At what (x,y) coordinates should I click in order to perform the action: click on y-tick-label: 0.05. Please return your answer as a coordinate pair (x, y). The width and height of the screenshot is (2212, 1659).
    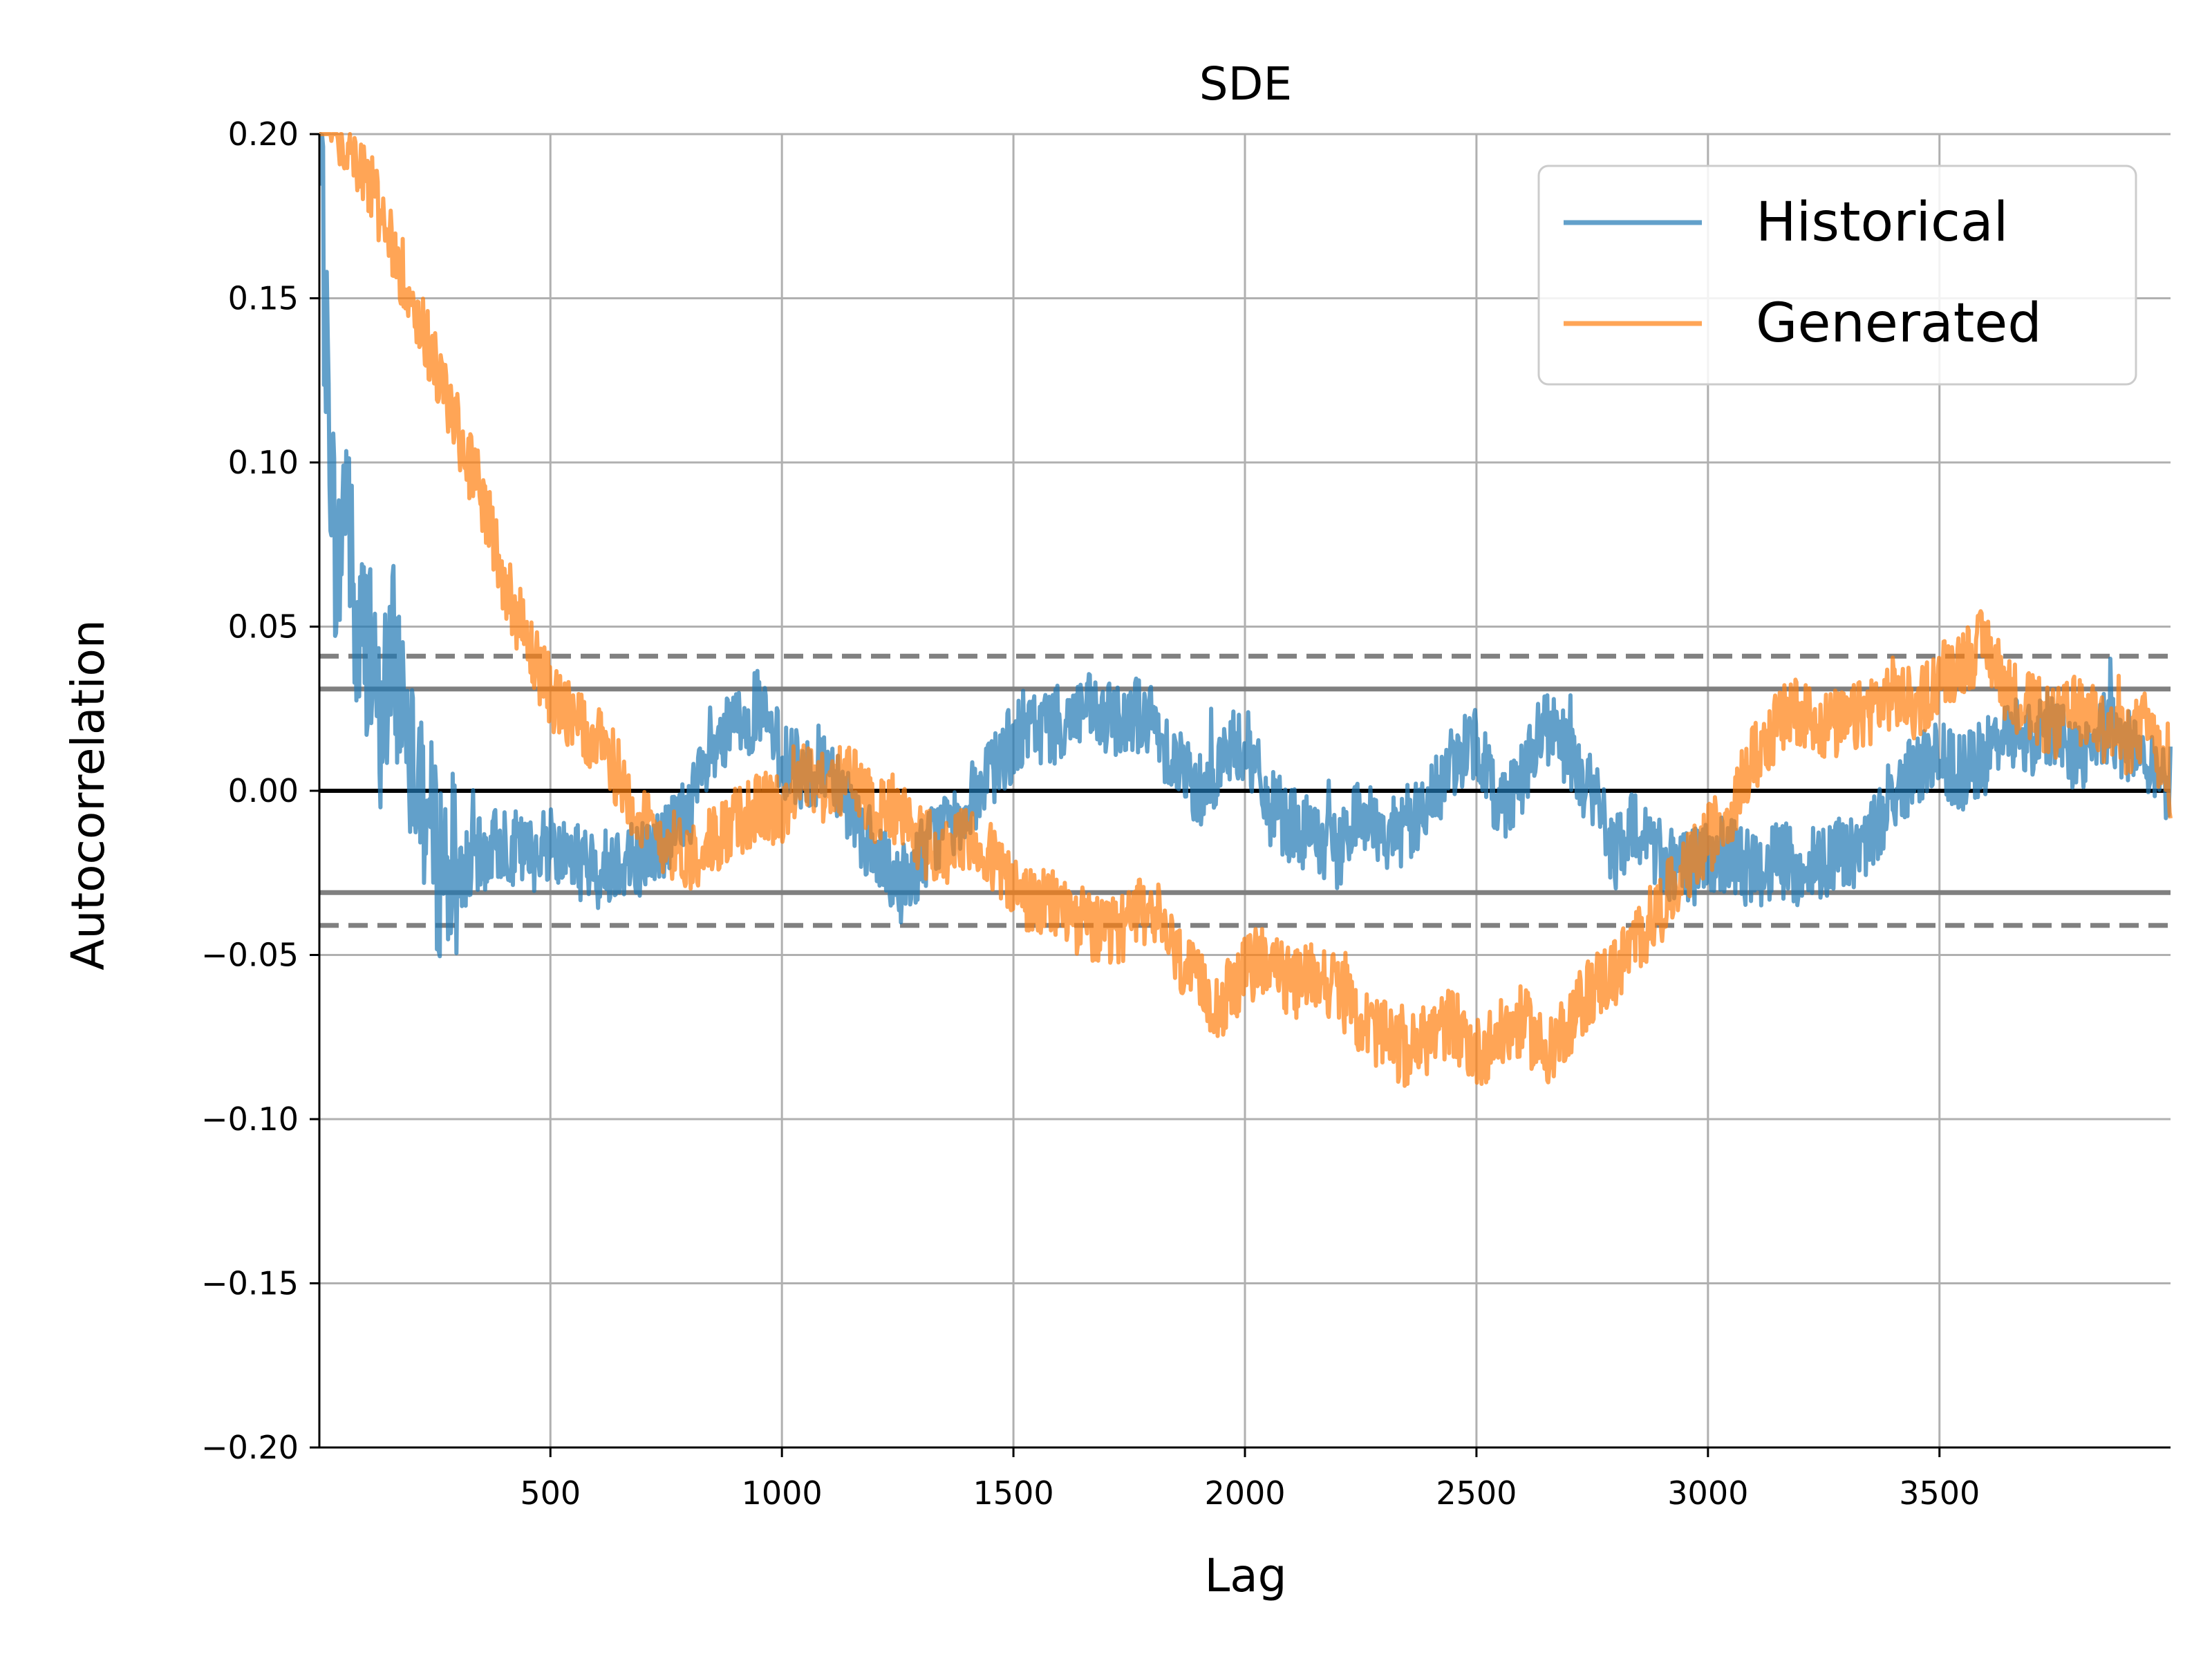
    Looking at the image, I should click on (263, 627).